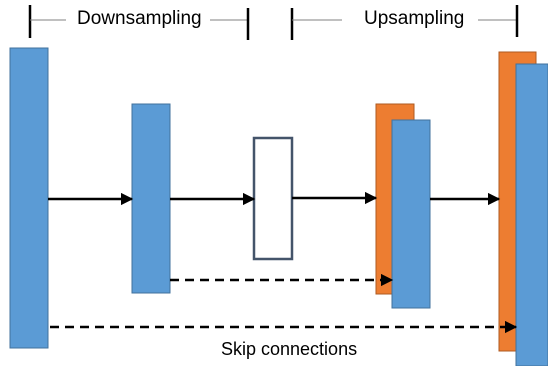  What do you see at coordinates (139, 18) in the screenshot?
I see `downsampling-label: Downsampling` at bounding box center [139, 18].